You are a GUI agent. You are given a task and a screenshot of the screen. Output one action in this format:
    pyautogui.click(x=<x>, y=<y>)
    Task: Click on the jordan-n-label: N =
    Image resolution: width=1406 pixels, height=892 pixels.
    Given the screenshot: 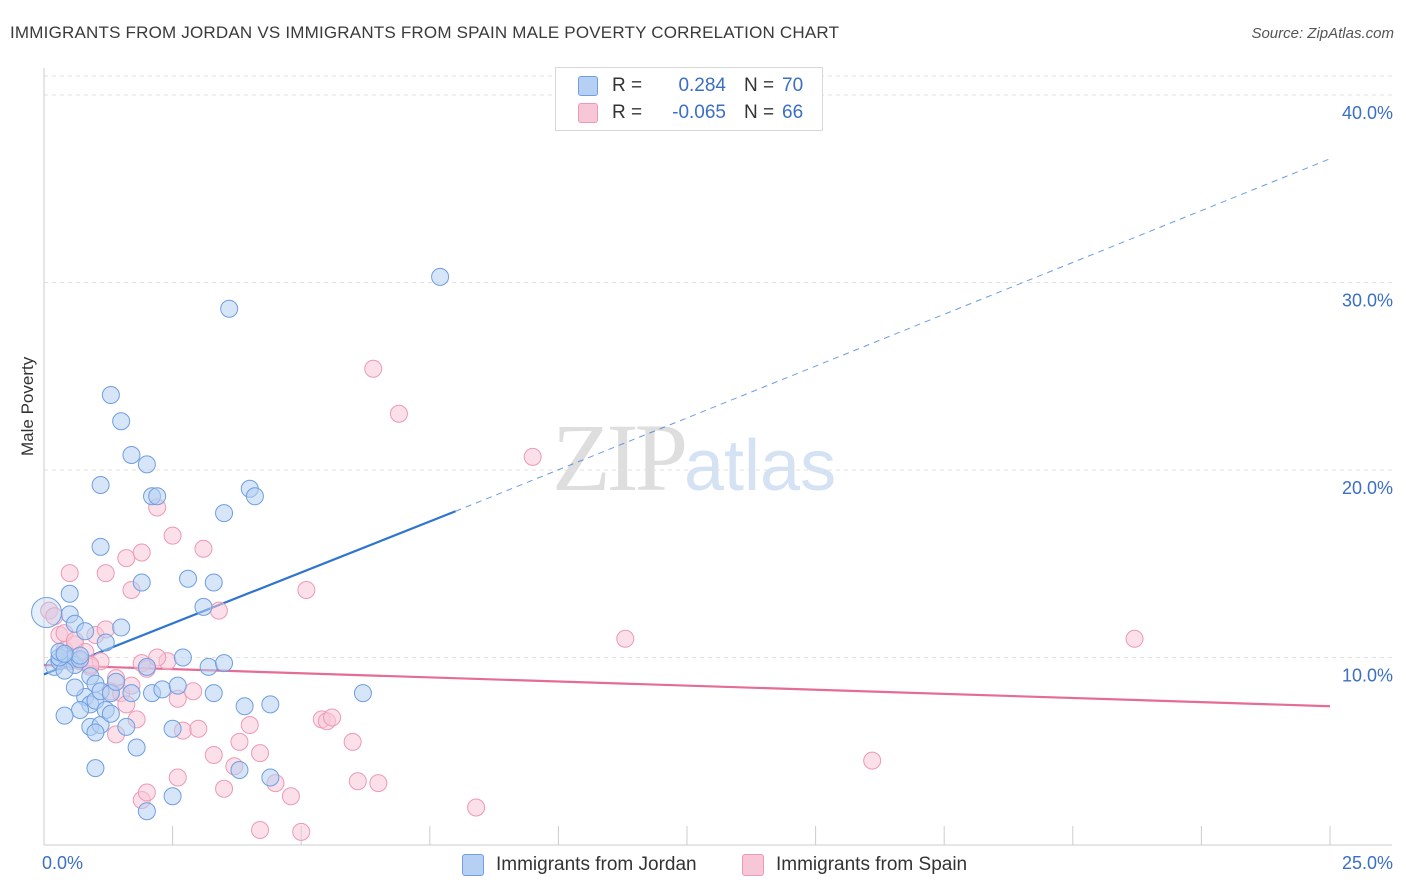 What is the action you would take?
    pyautogui.click(x=759, y=85)
    